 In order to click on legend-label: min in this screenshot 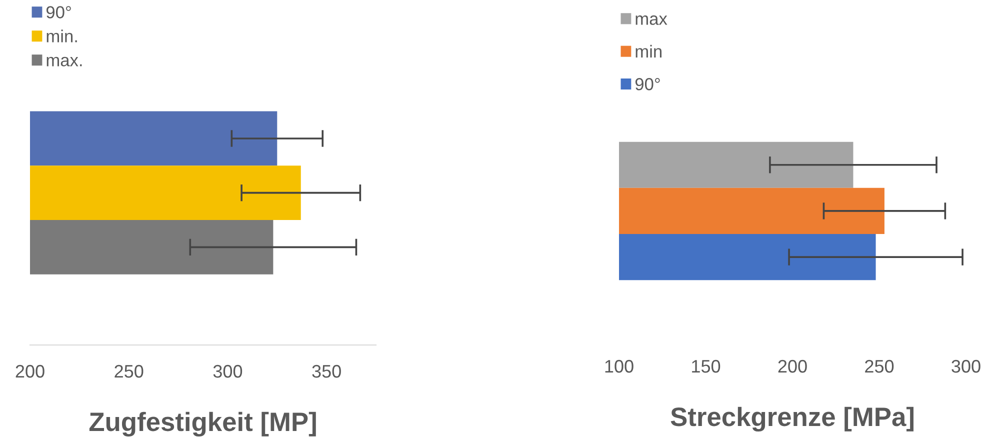, I will do `click(649, 51)`.